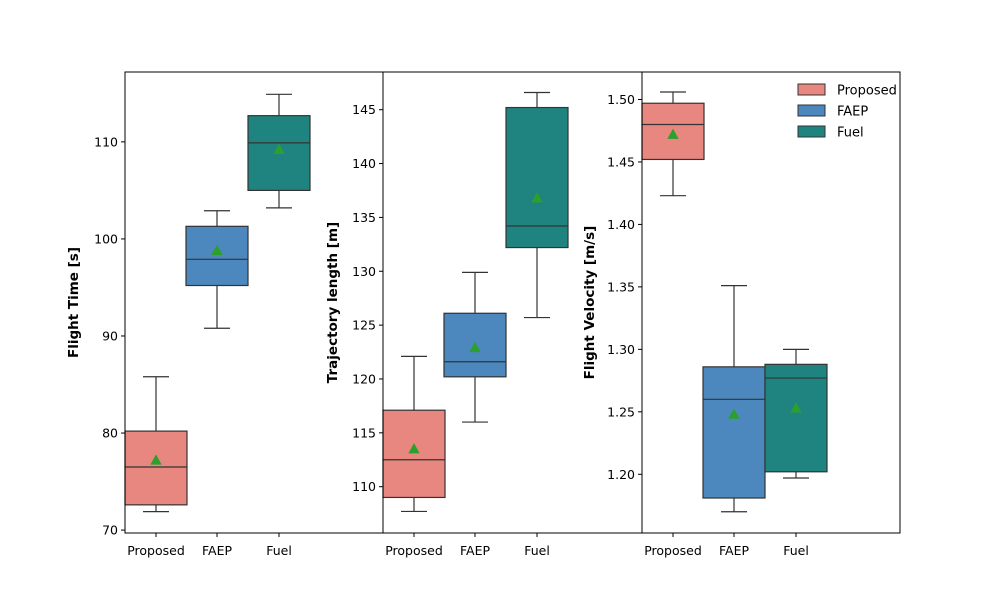  What do you see at coordinates (621, 286) in the screenshot?
I see `y-tick-label: 1.35` at bounding box center [621, 286].